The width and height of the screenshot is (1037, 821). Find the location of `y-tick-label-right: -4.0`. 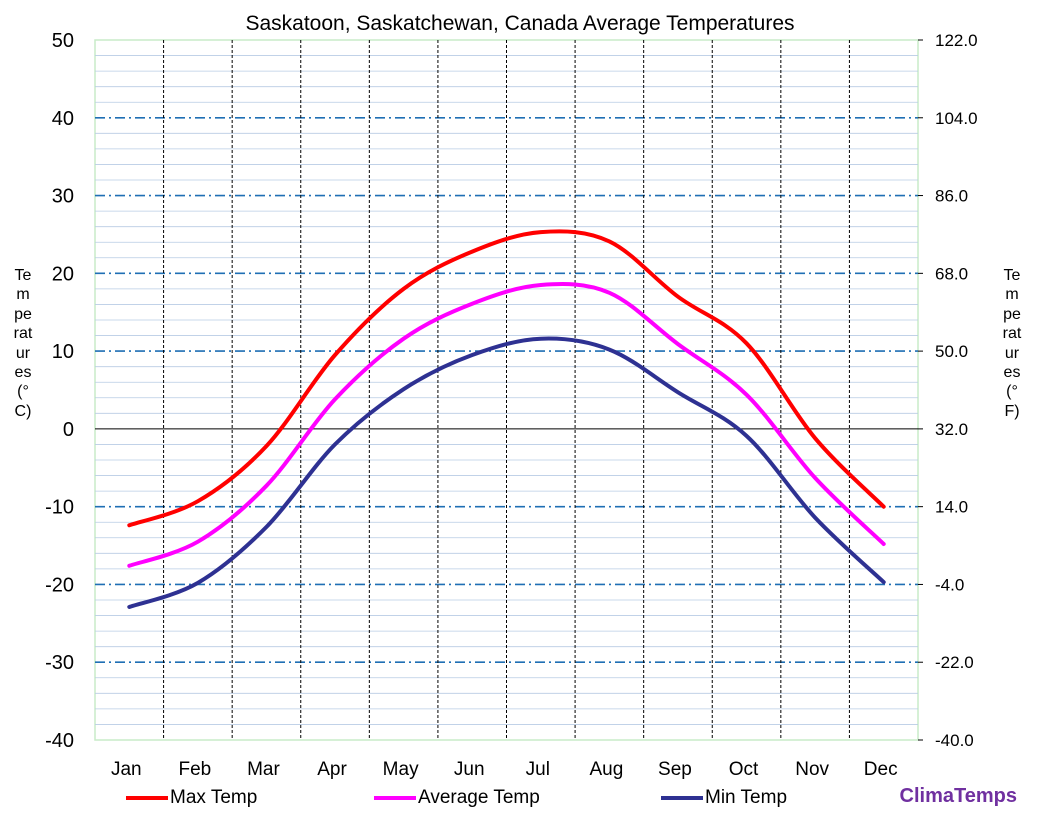

y-tick-label-right: -4.0 is located at coordinates (949, 584).